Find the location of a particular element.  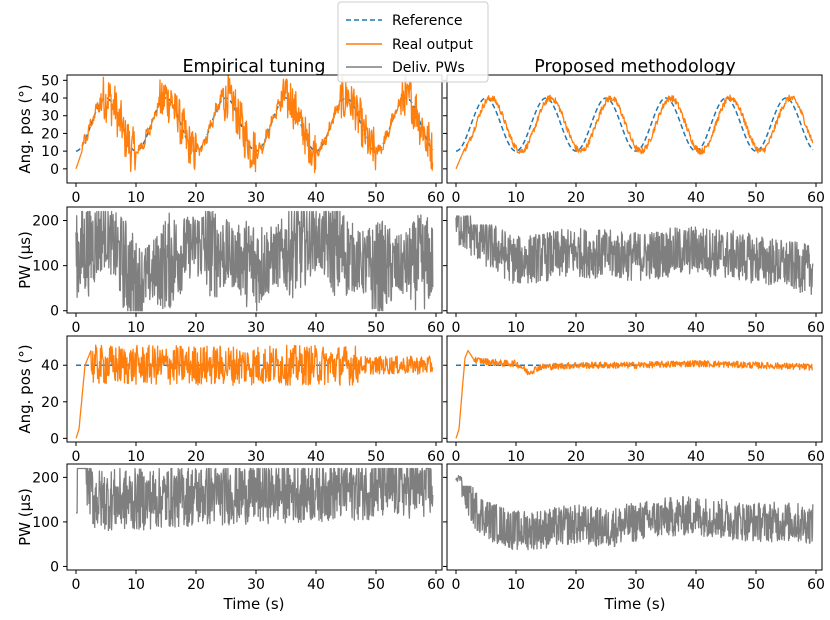

col-title-empirical: Empirical tuning is located at coordinates (253, 67).